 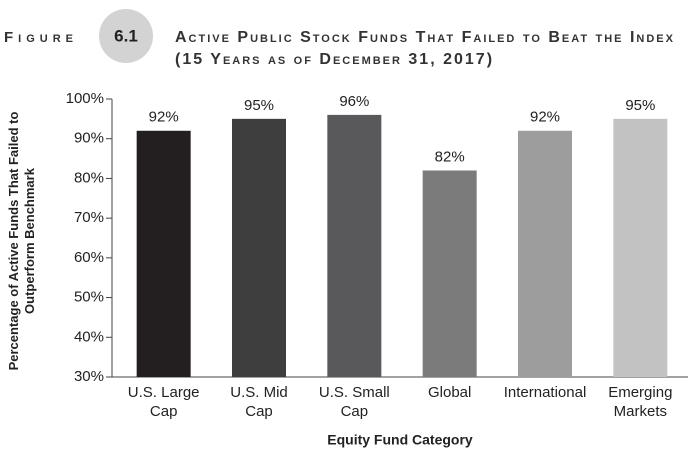 I want to click on x-tick-label: U.S. Large Cap, so click(x=164, y=402).